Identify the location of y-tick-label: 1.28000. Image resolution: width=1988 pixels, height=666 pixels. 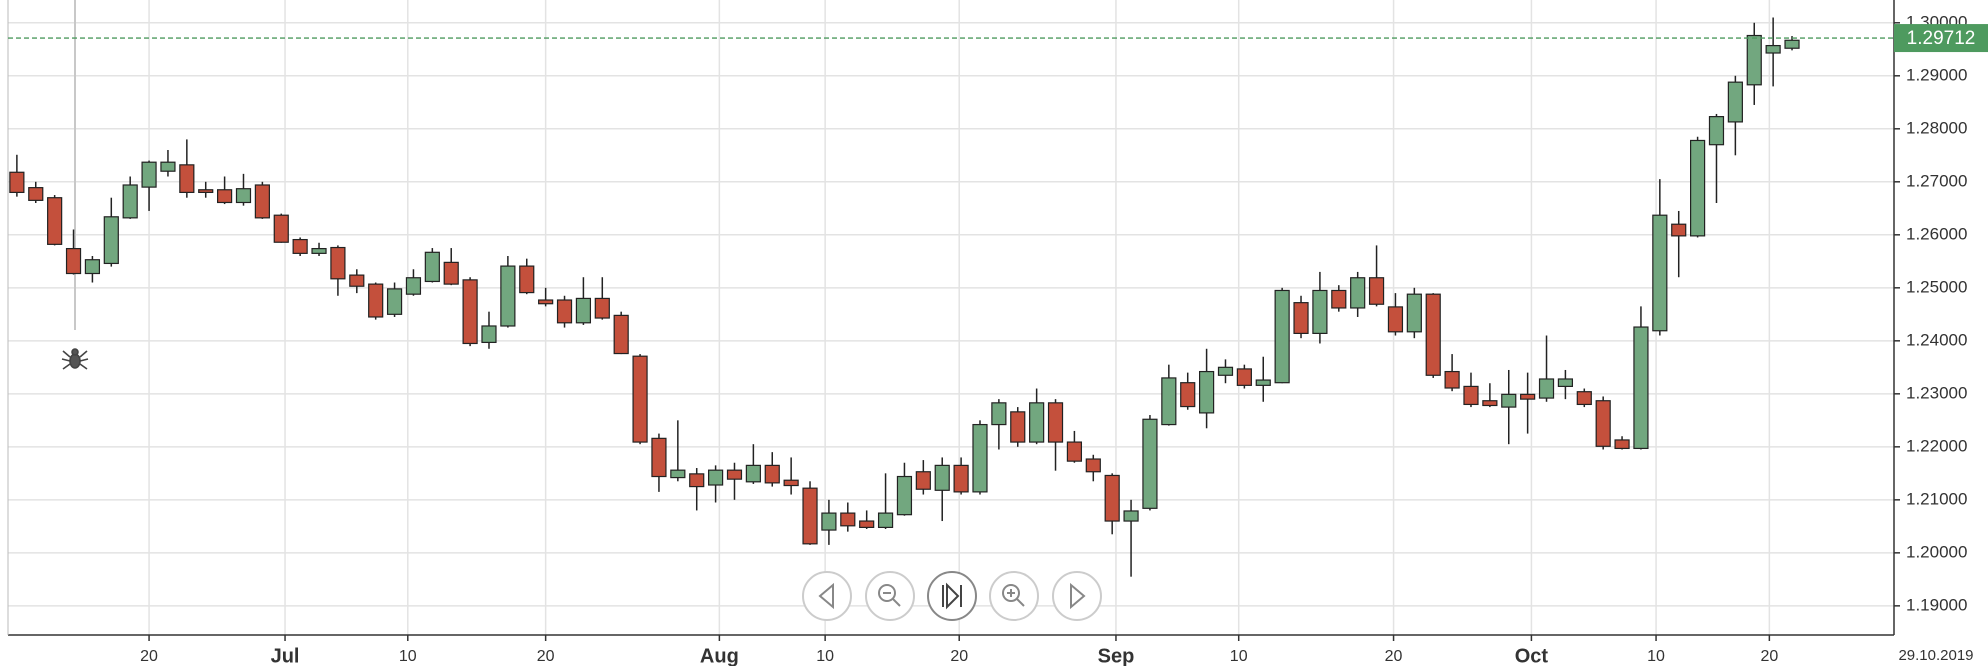
(1936, 127).